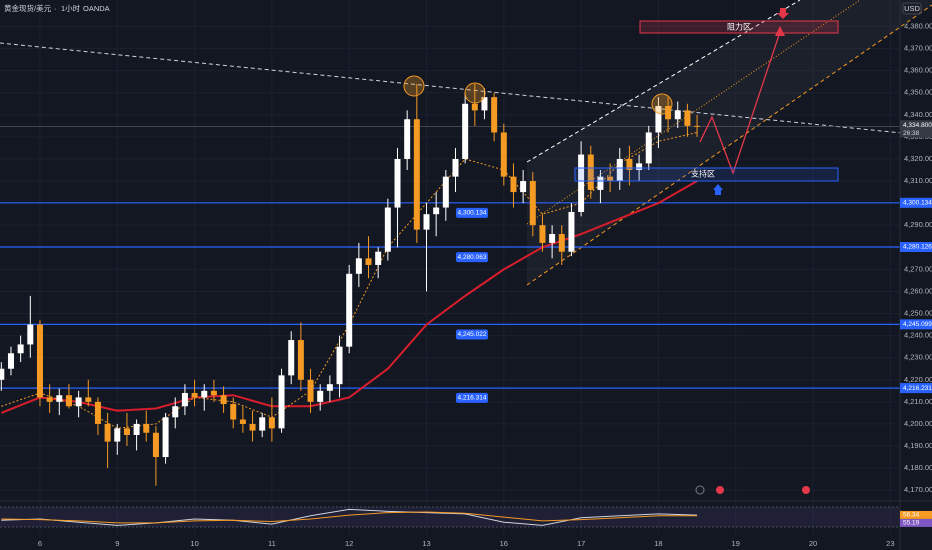  I want to click on x-tick-label: 17, so click(581, 543).